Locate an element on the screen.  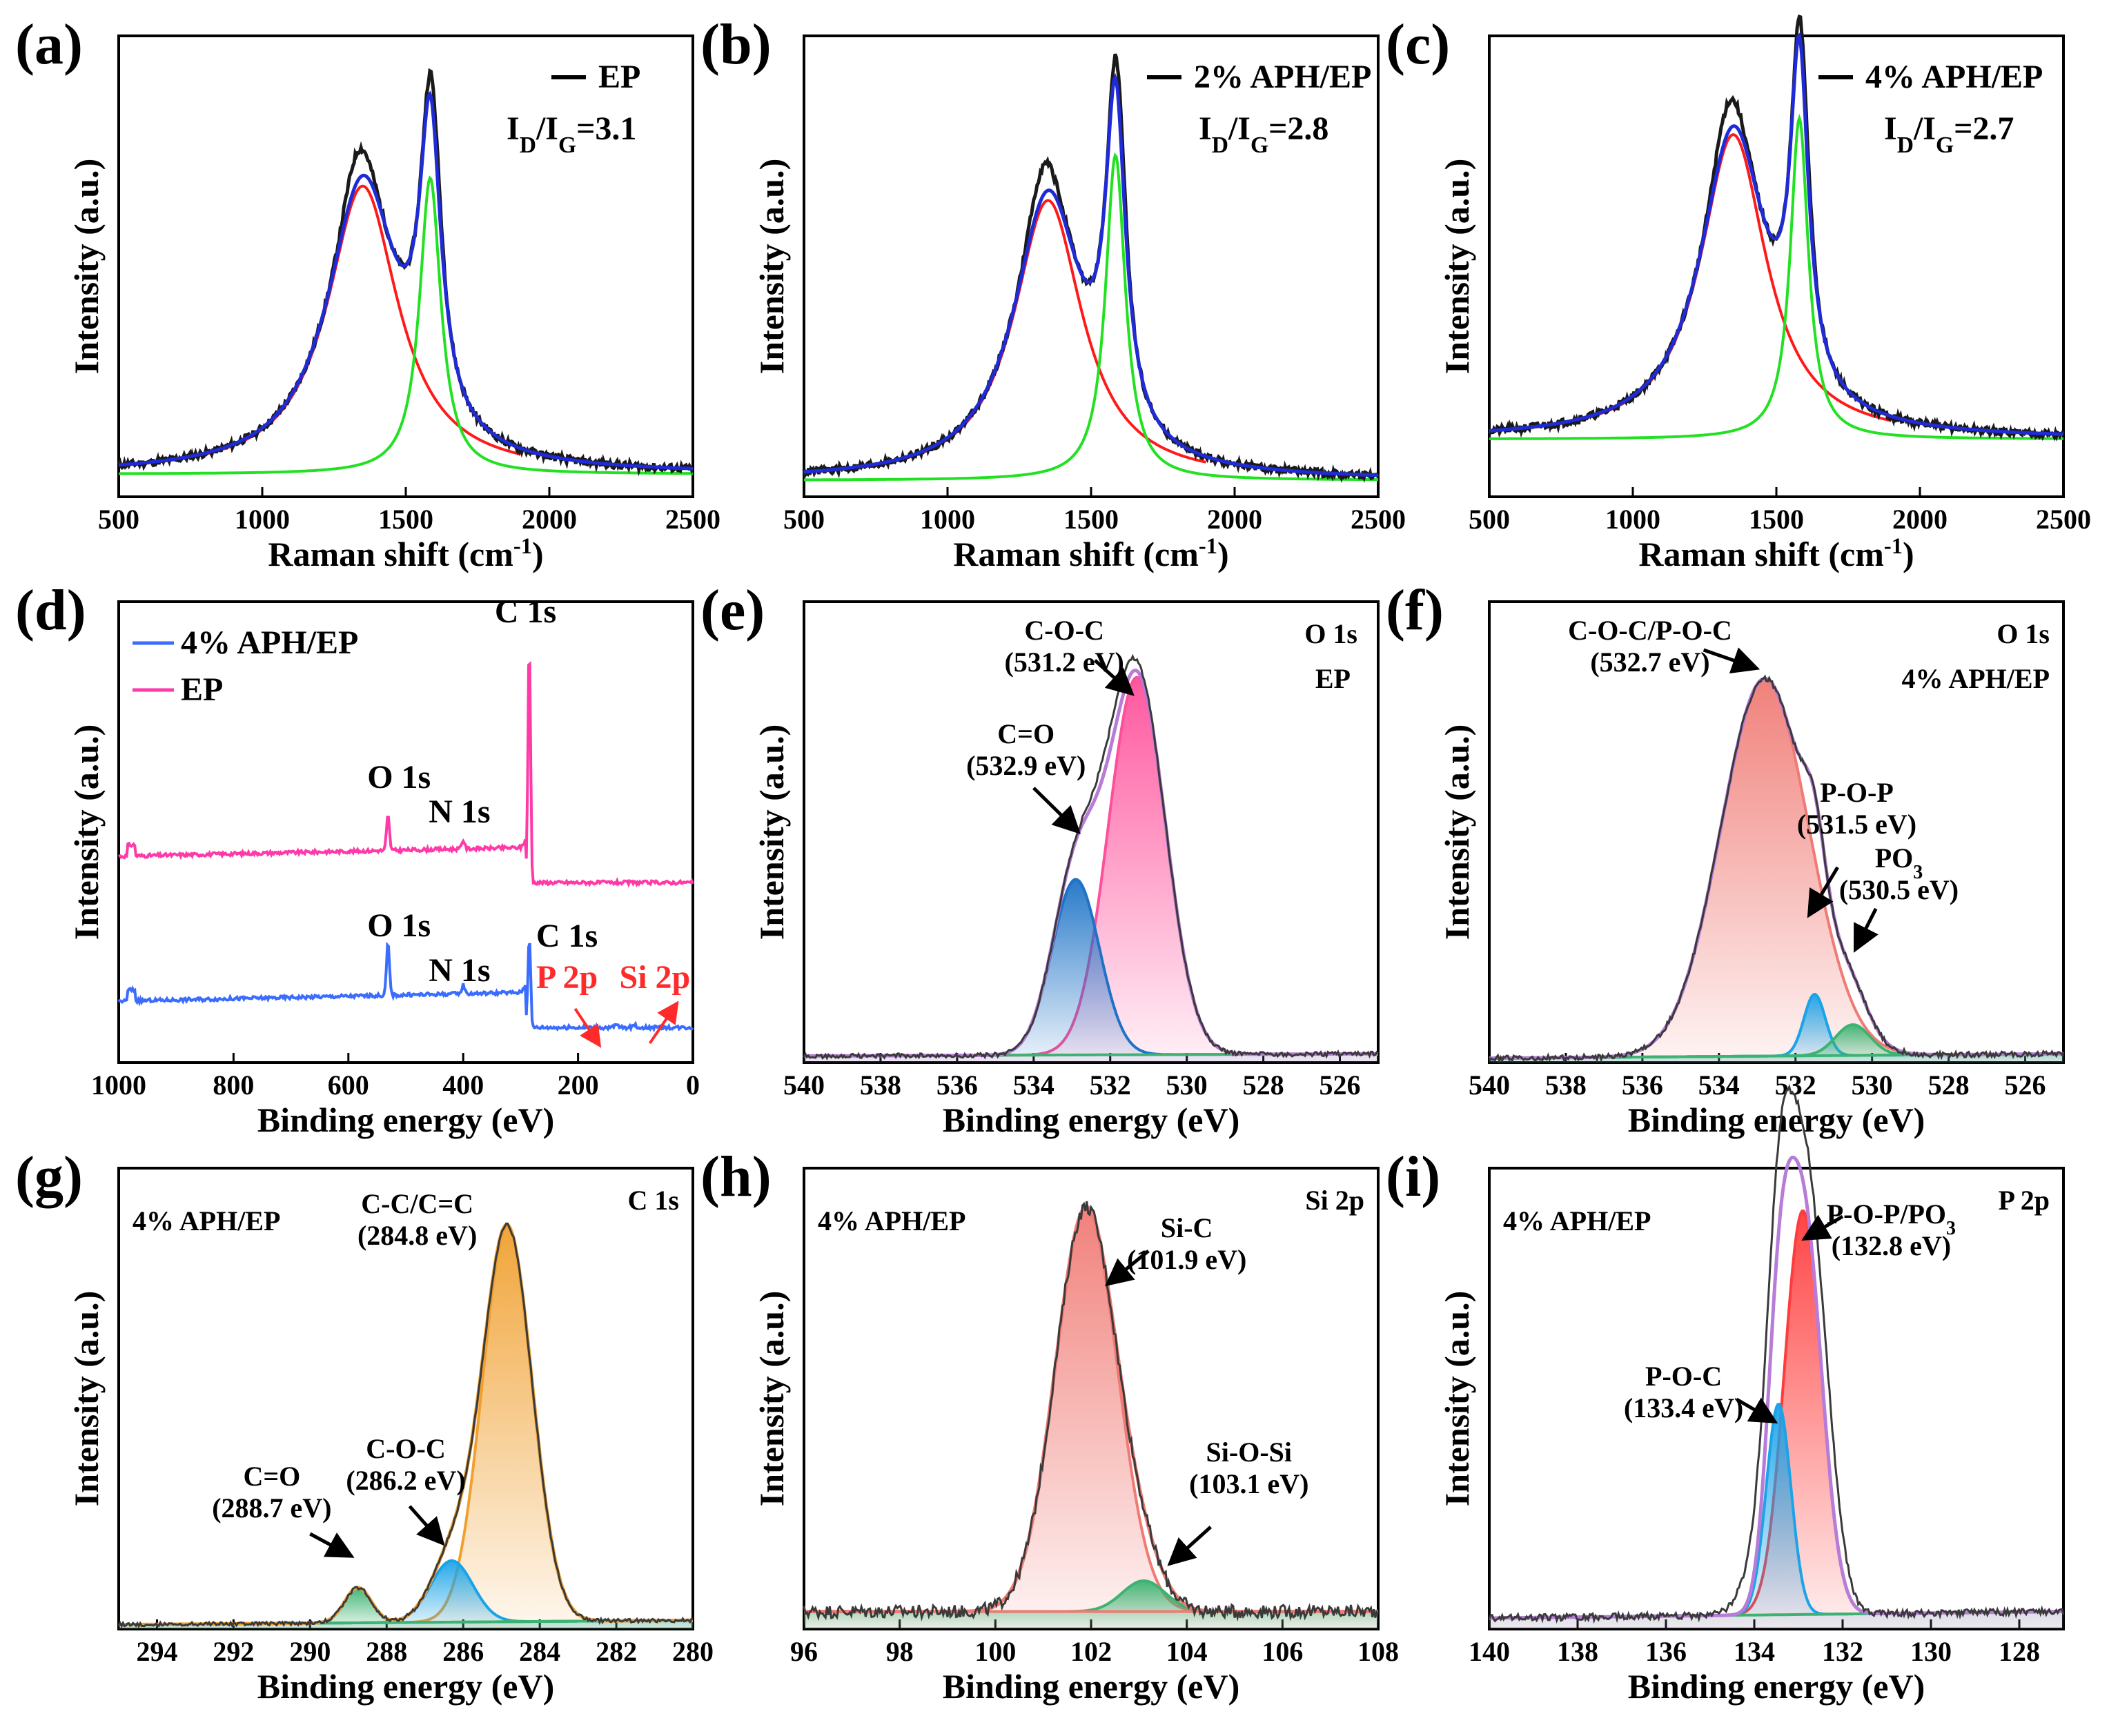
panel-label: (c) is located at coordinates (1418, 45).